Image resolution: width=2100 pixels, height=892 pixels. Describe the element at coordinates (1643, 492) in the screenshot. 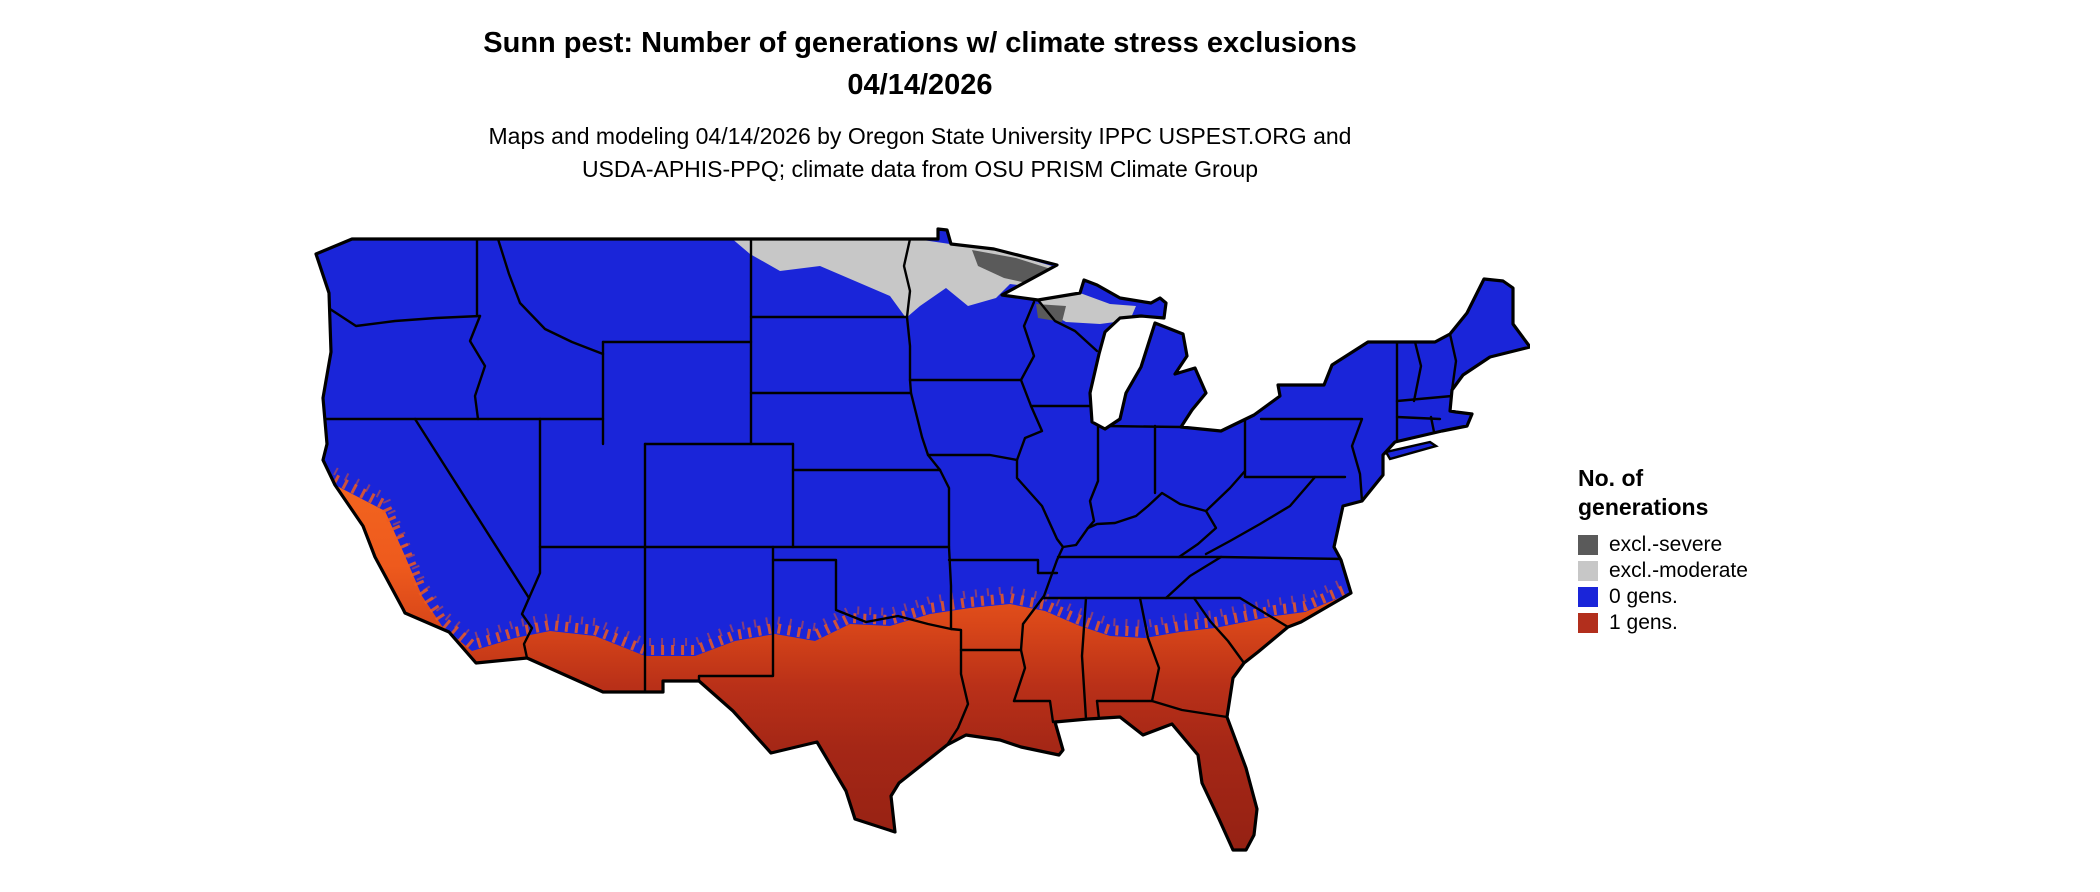

I see `legend-title: No. of generations` at that location.